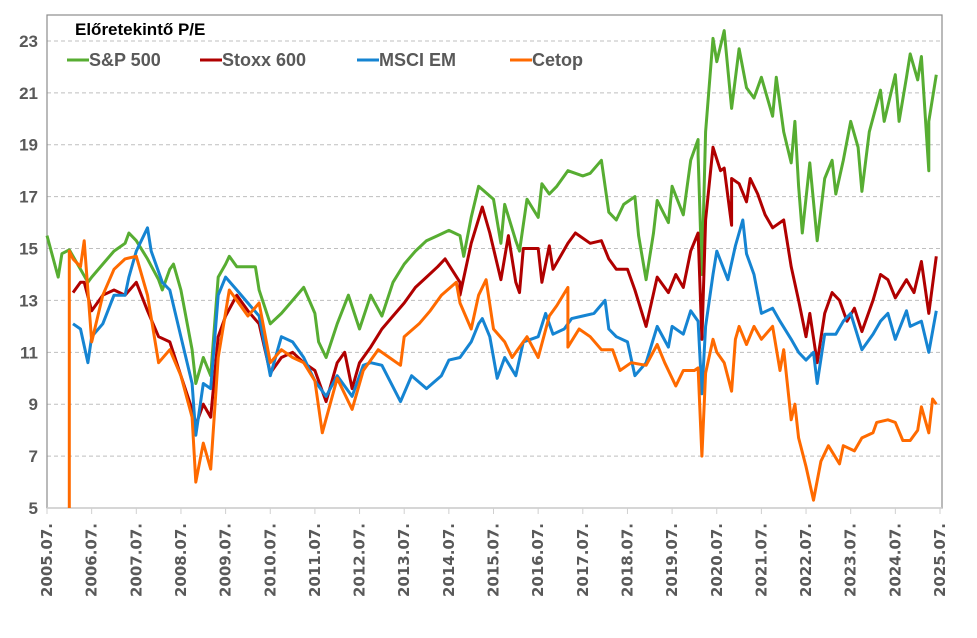  Describe the element at coordinates (140, 29) in the screenshot. I see `chart-title: Előretekintő P/E` at that location.